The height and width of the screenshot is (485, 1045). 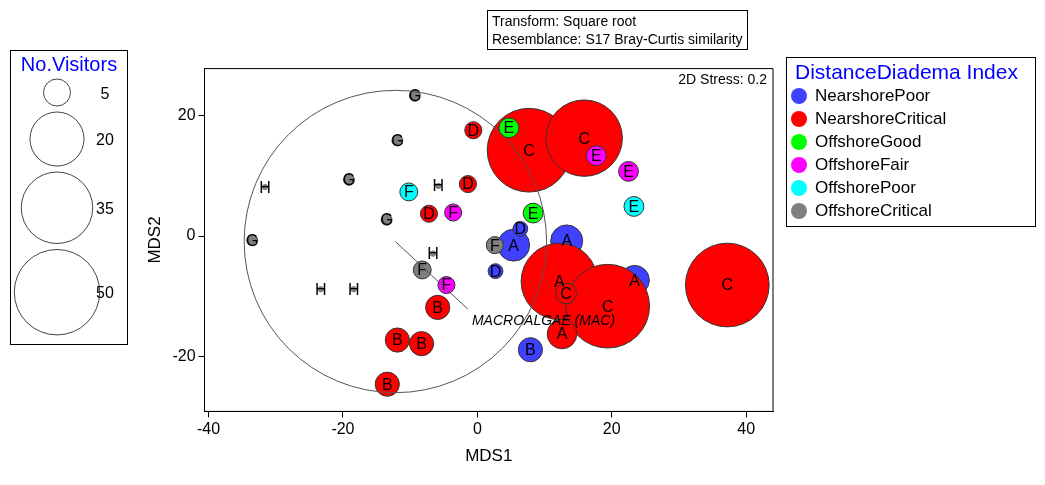 I want to click on text: Transform: Square root, so click(x=565, y=21).